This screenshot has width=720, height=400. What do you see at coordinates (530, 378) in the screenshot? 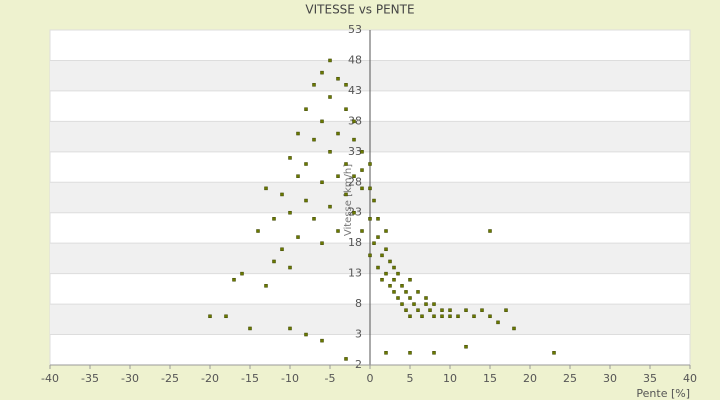
I see `x-tick-label: 20` at bounding box center [530, 378].